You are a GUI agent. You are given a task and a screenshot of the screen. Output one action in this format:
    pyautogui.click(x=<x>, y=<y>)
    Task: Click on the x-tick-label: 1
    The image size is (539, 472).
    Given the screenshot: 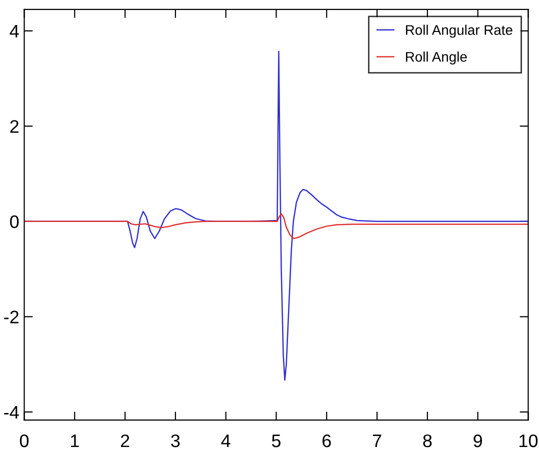 What is the action you would take?
    pyautogui.click(x=75, y=441)
    